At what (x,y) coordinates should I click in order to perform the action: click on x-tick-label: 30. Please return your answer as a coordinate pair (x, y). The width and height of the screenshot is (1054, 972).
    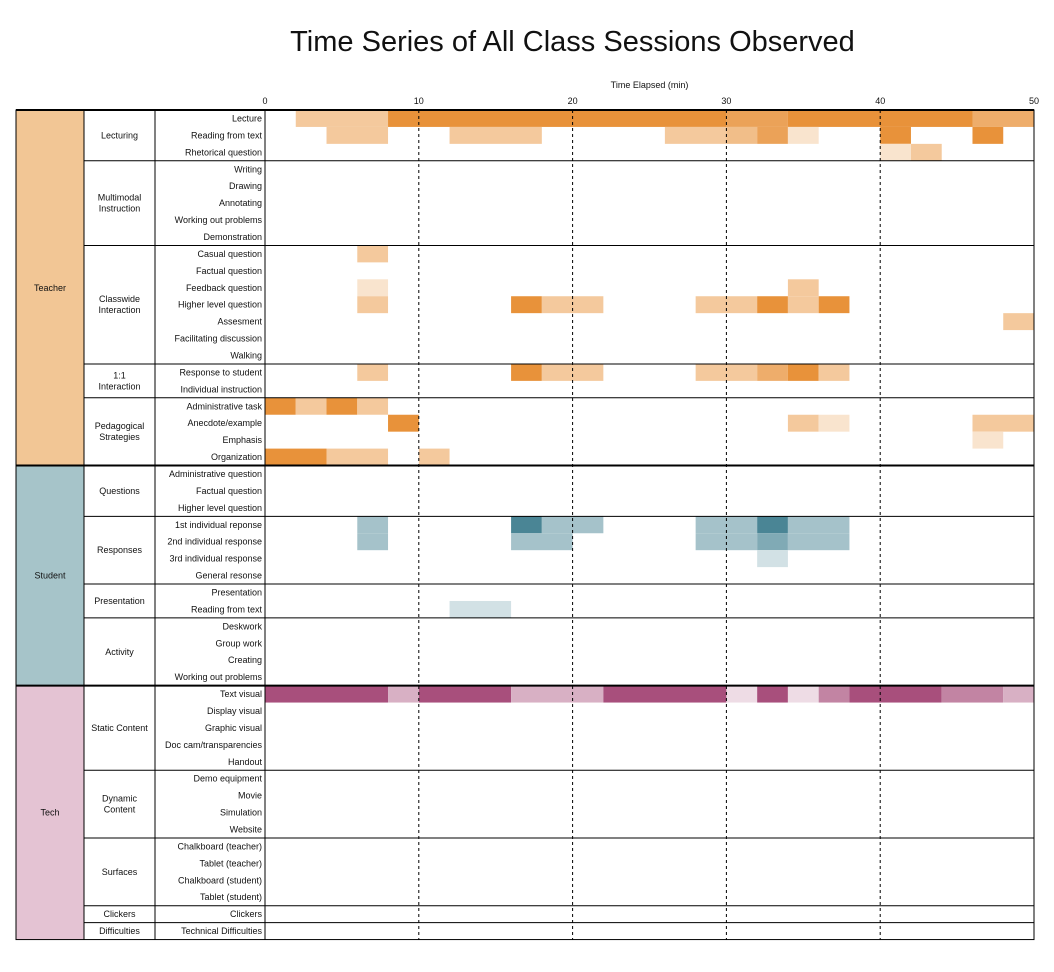
    Looking at the image, I should click on (726, 101).